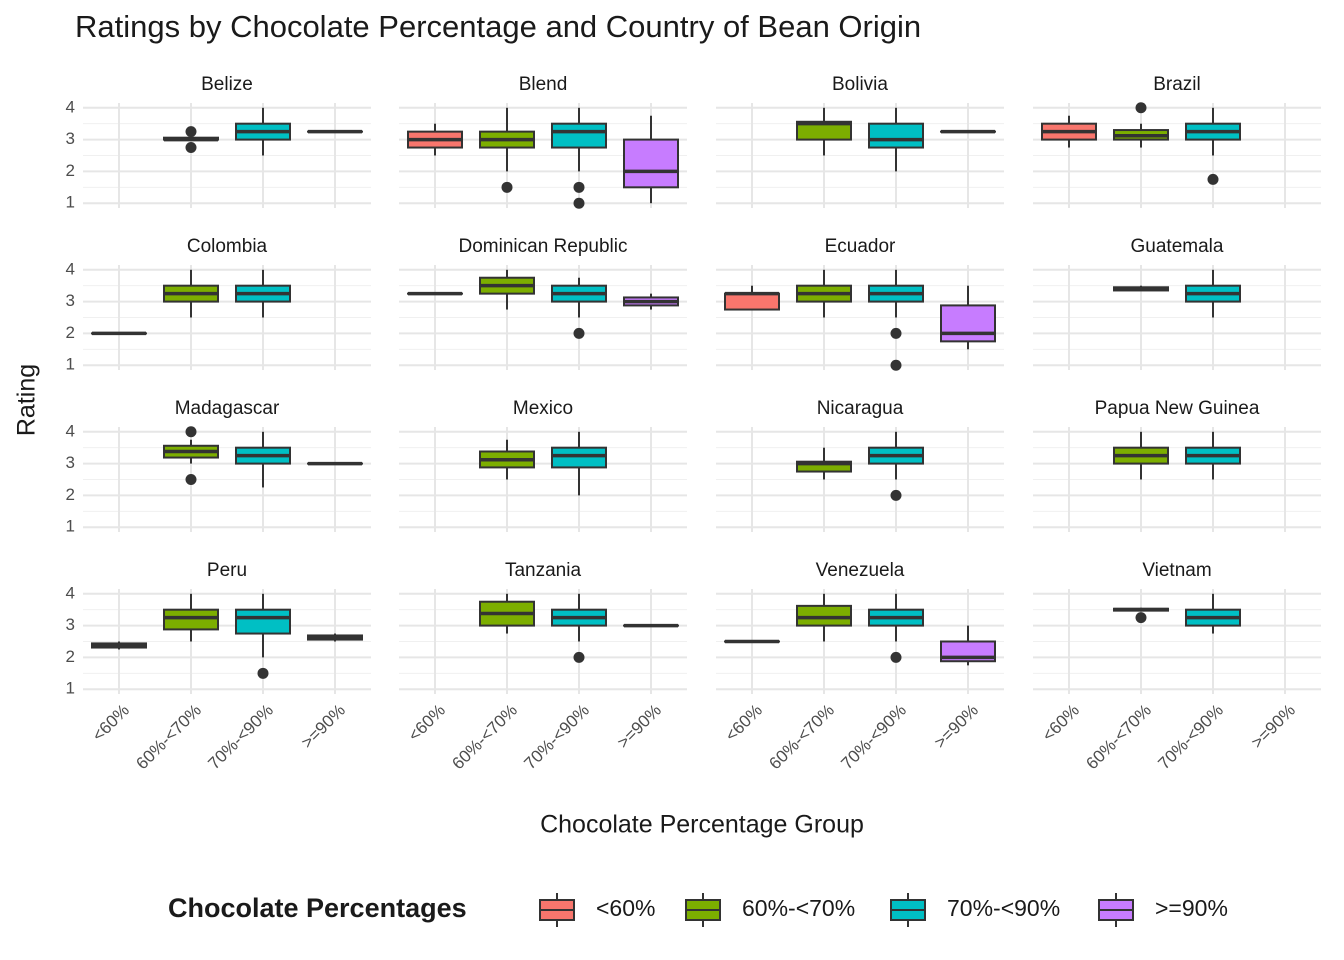 This screenshot has height=960, width=1344. Describe the element at coordinates (317, 908) in the screenshot. I see `legend-title: Chocolate Percentages` at that location.